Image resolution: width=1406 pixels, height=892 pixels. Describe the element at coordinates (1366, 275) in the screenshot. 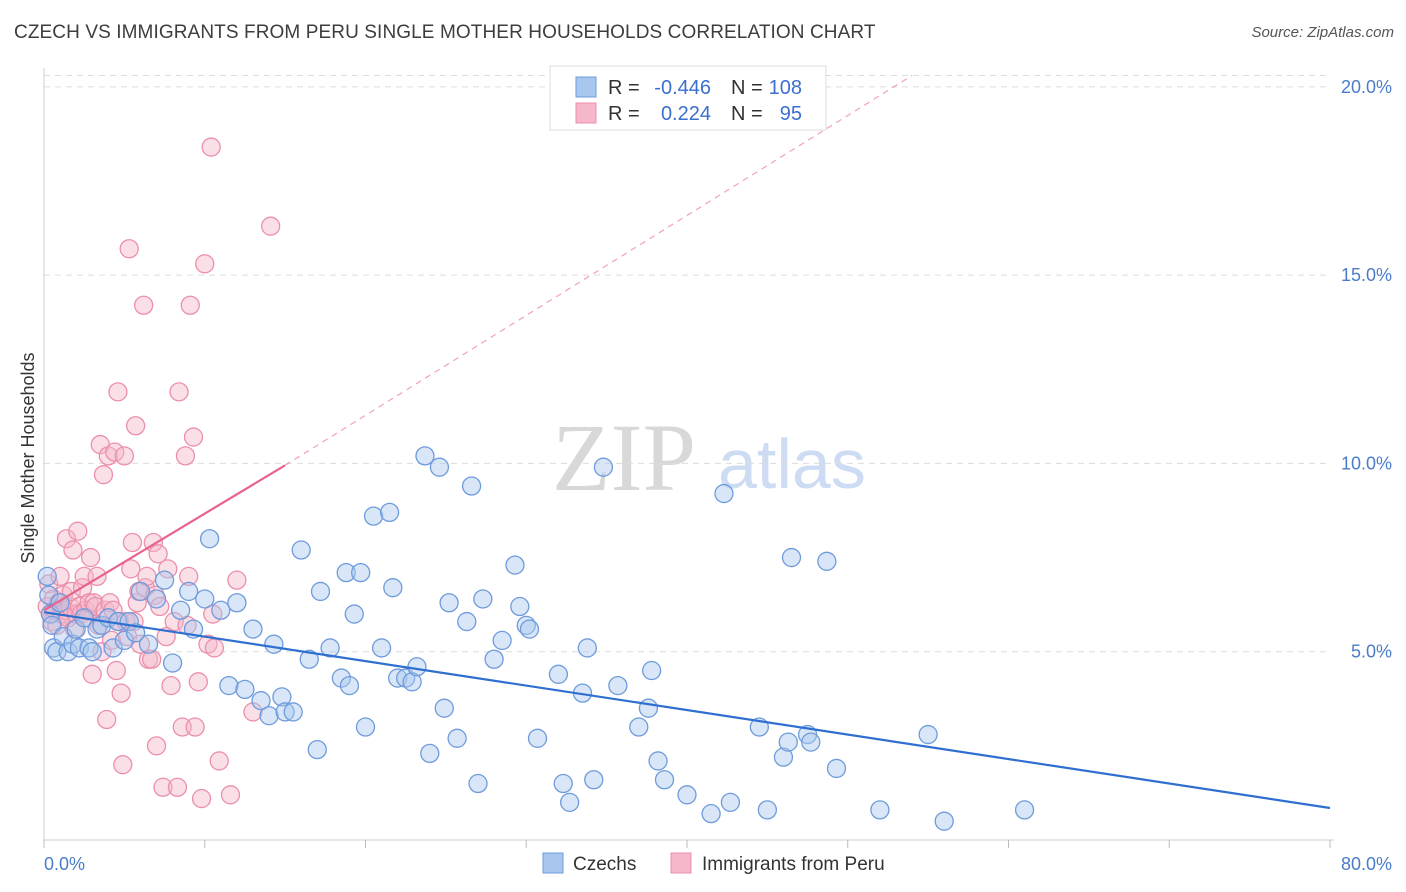

I see `y-tick-label: 15.0%` at that location.